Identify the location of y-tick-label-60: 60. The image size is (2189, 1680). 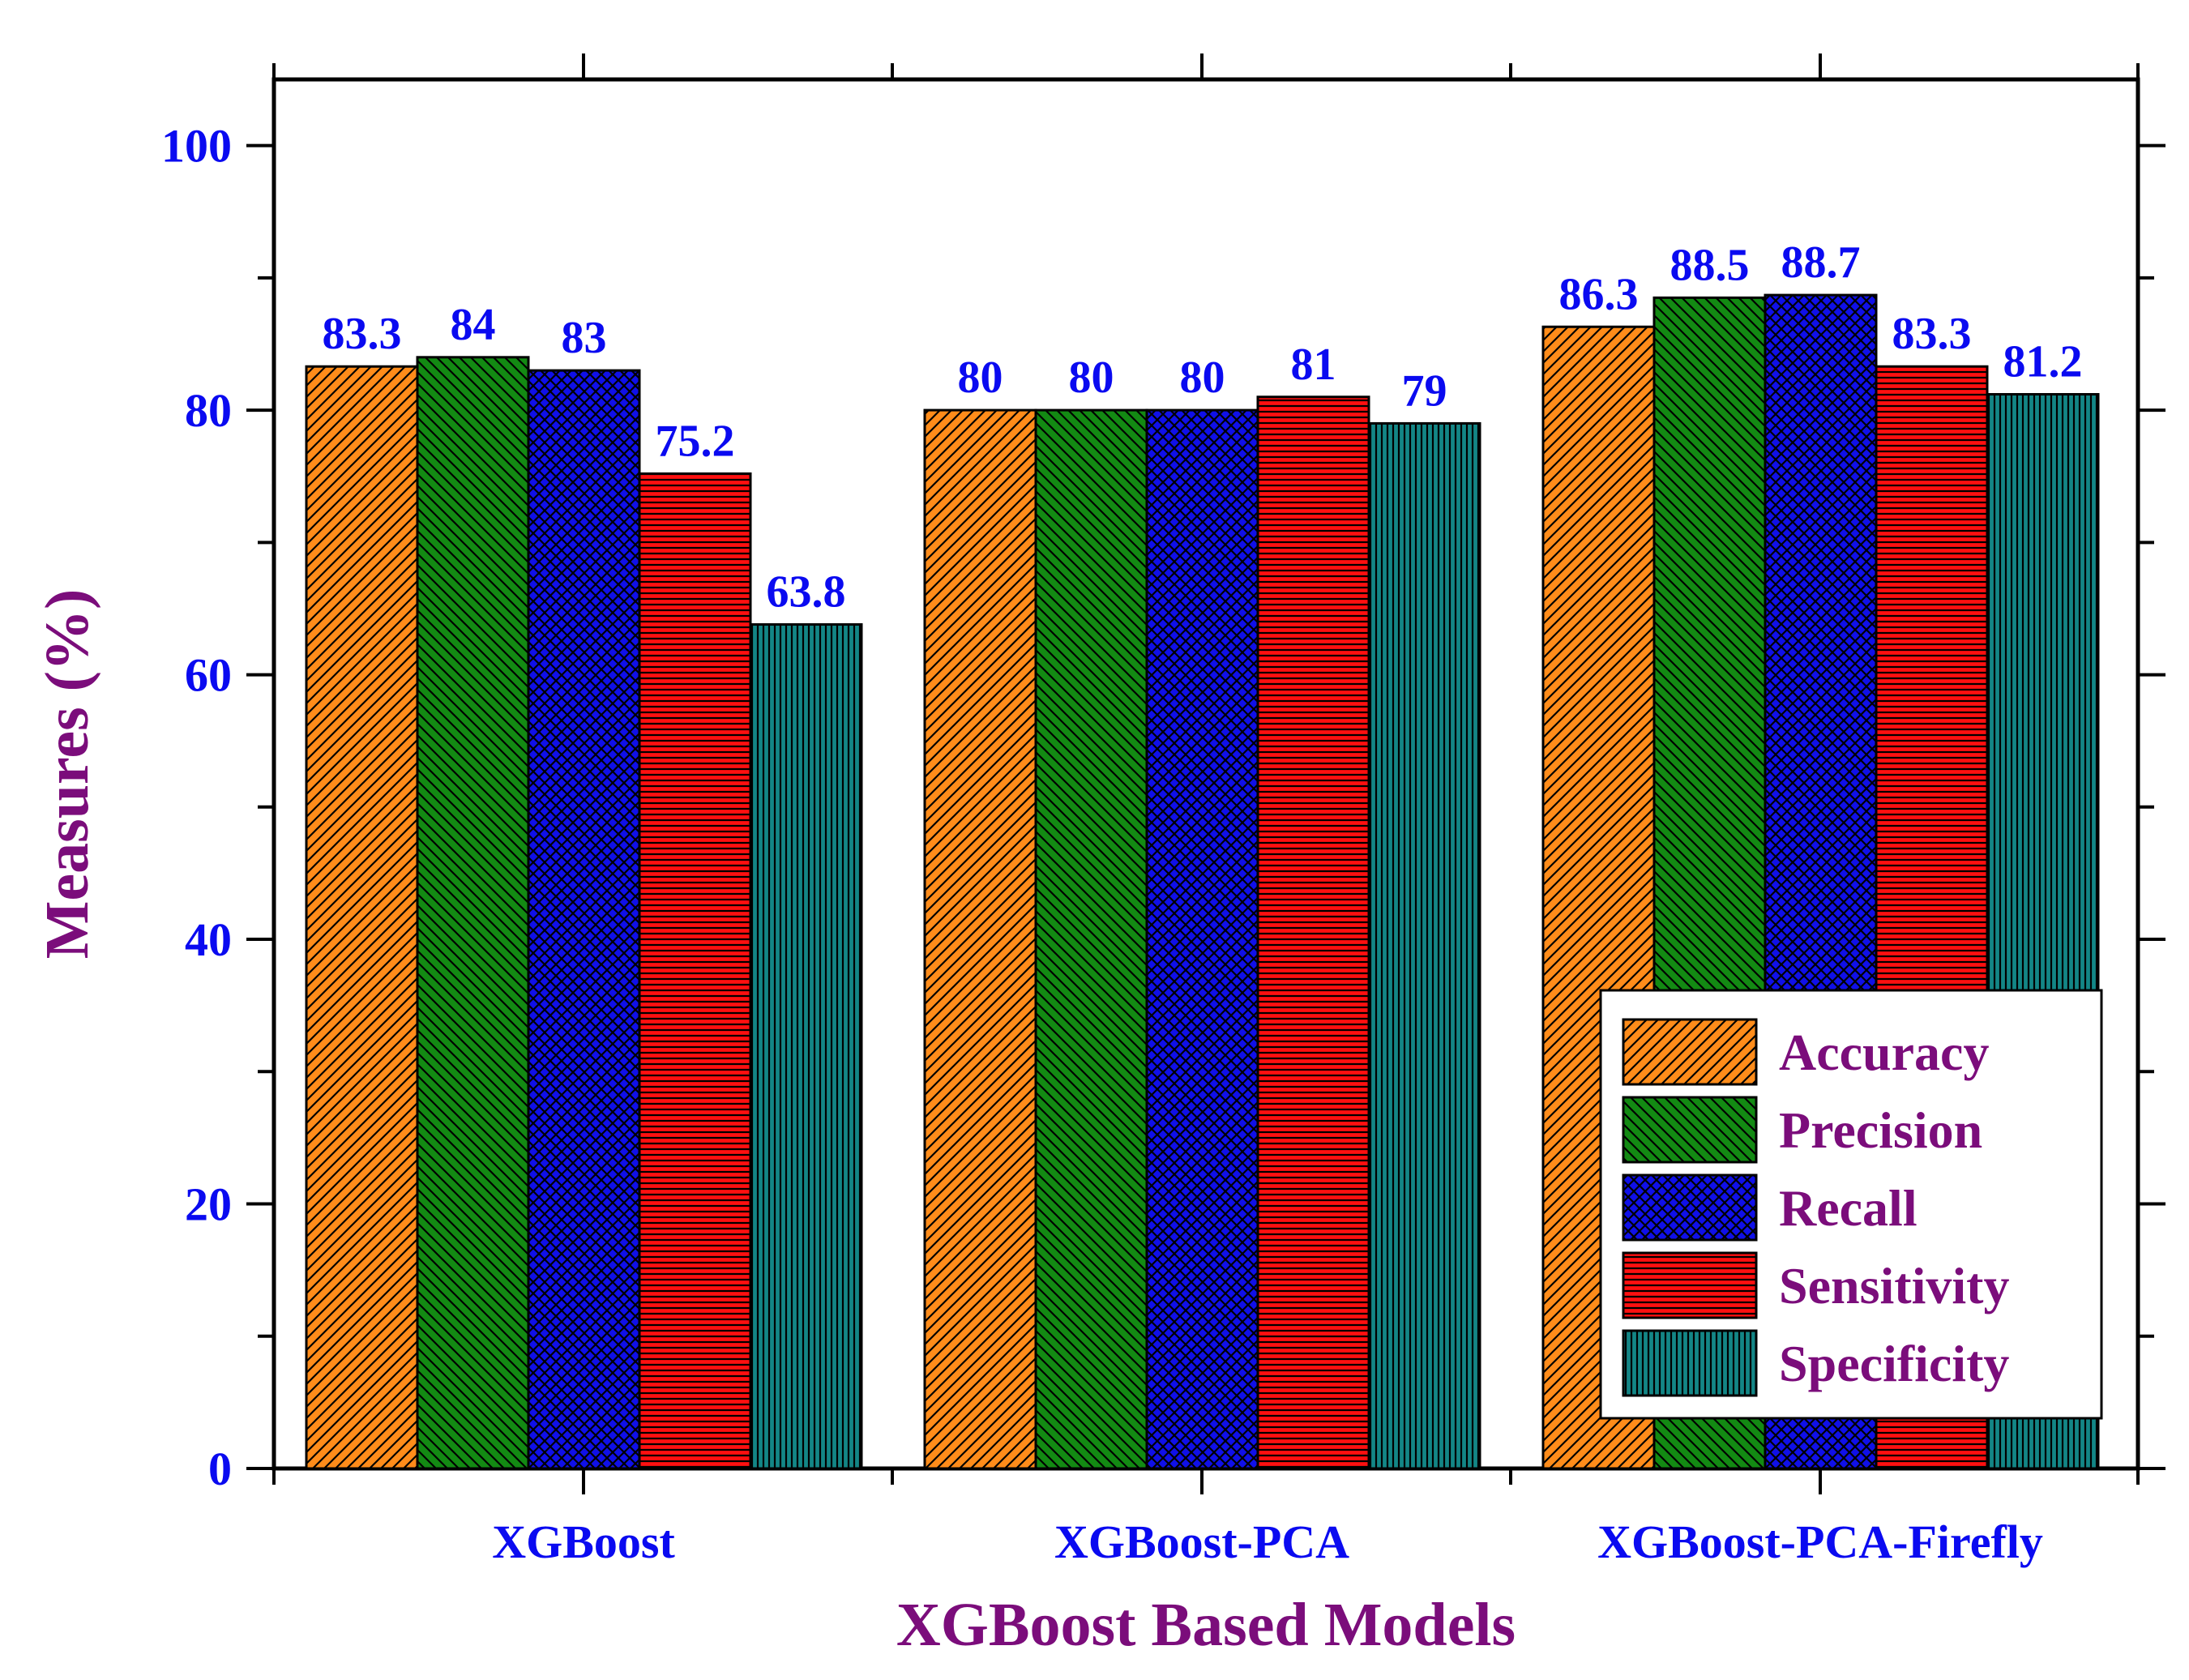
(208, 675).